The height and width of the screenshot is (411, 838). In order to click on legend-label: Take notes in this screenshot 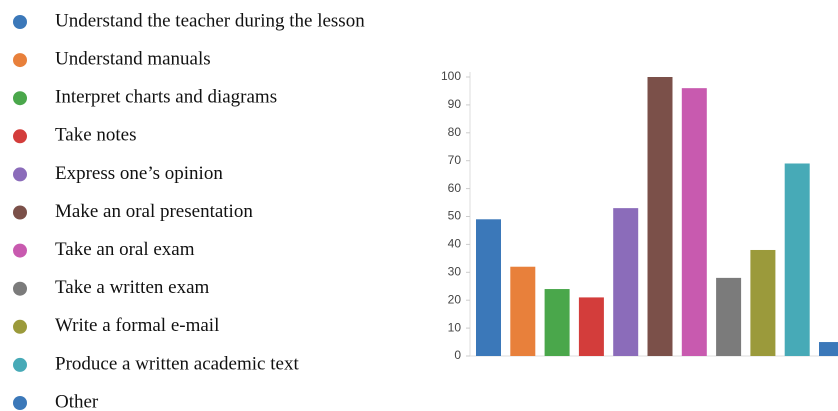, I will do `click(96, 135)`.